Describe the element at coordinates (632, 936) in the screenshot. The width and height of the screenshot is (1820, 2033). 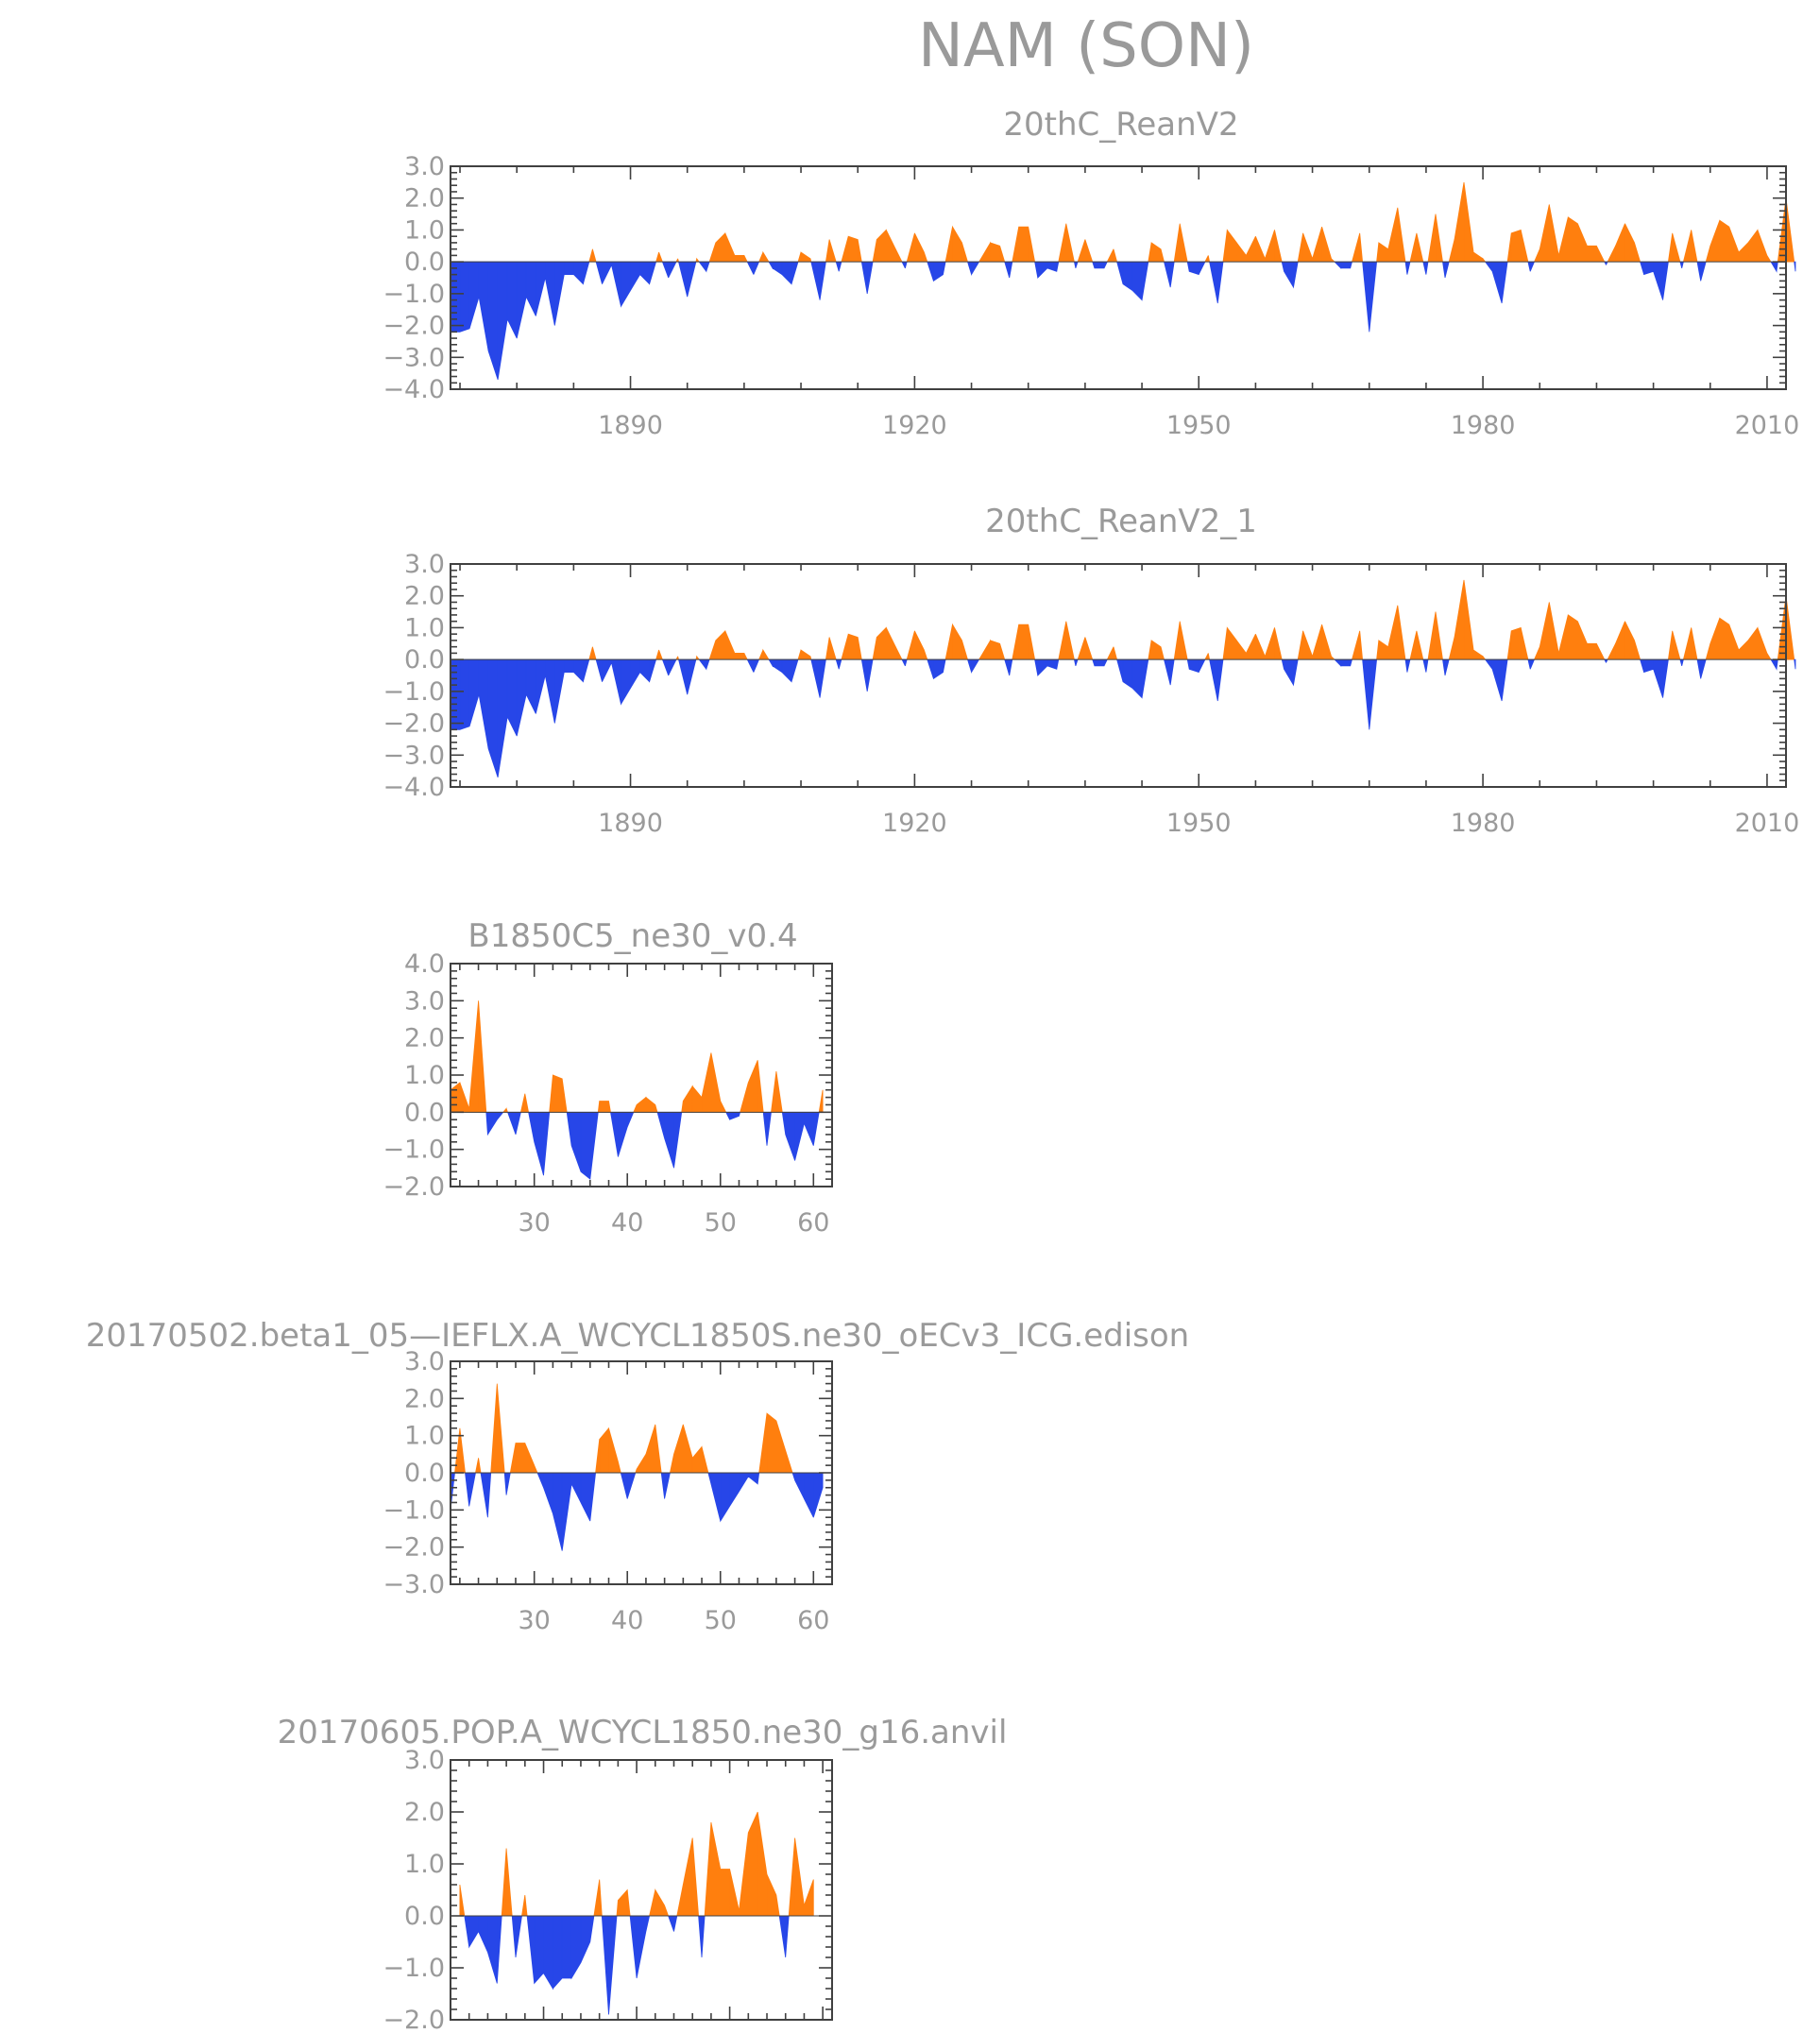
I see `panel-title: B1850C5_ne30_v0.4` at that location.